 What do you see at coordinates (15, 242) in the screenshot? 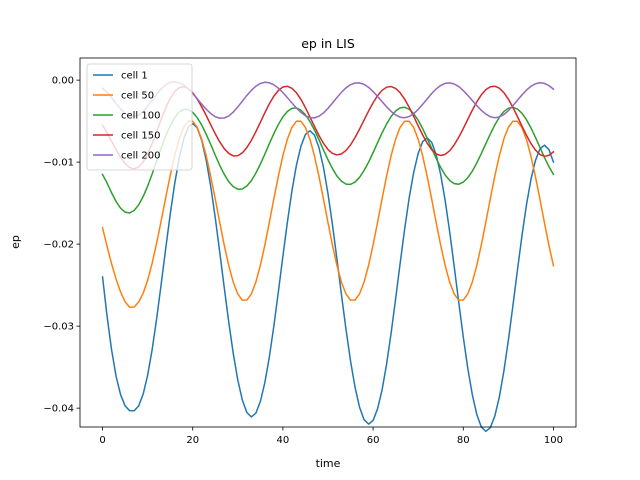
I see `y-axis-label: ep` at bounding box center [15, 242].